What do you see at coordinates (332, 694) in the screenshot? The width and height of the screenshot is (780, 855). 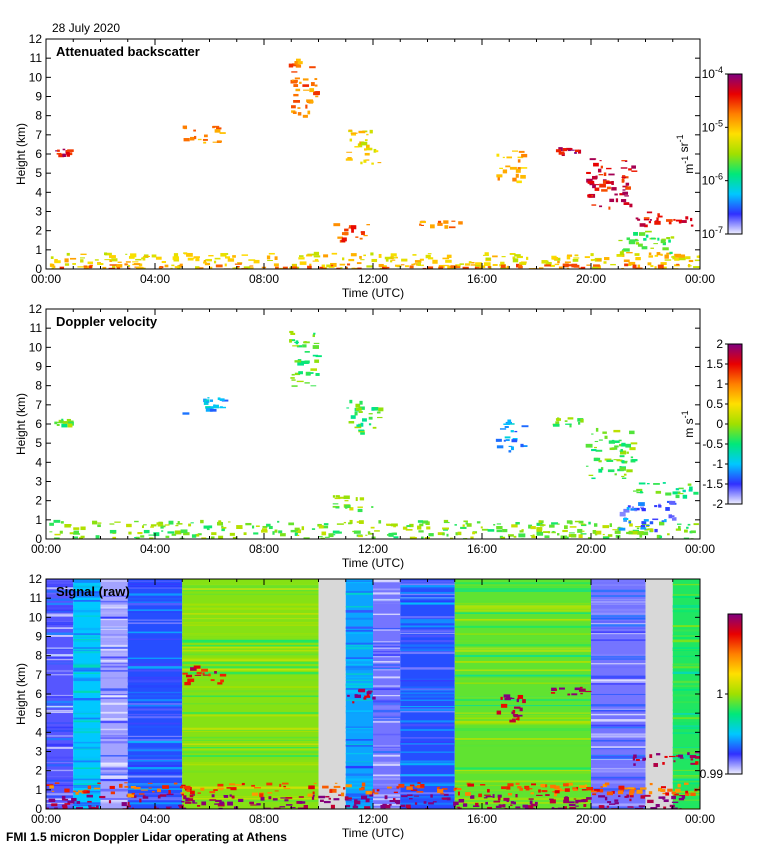 I see `signal-band` at bounding box center [332, 694].